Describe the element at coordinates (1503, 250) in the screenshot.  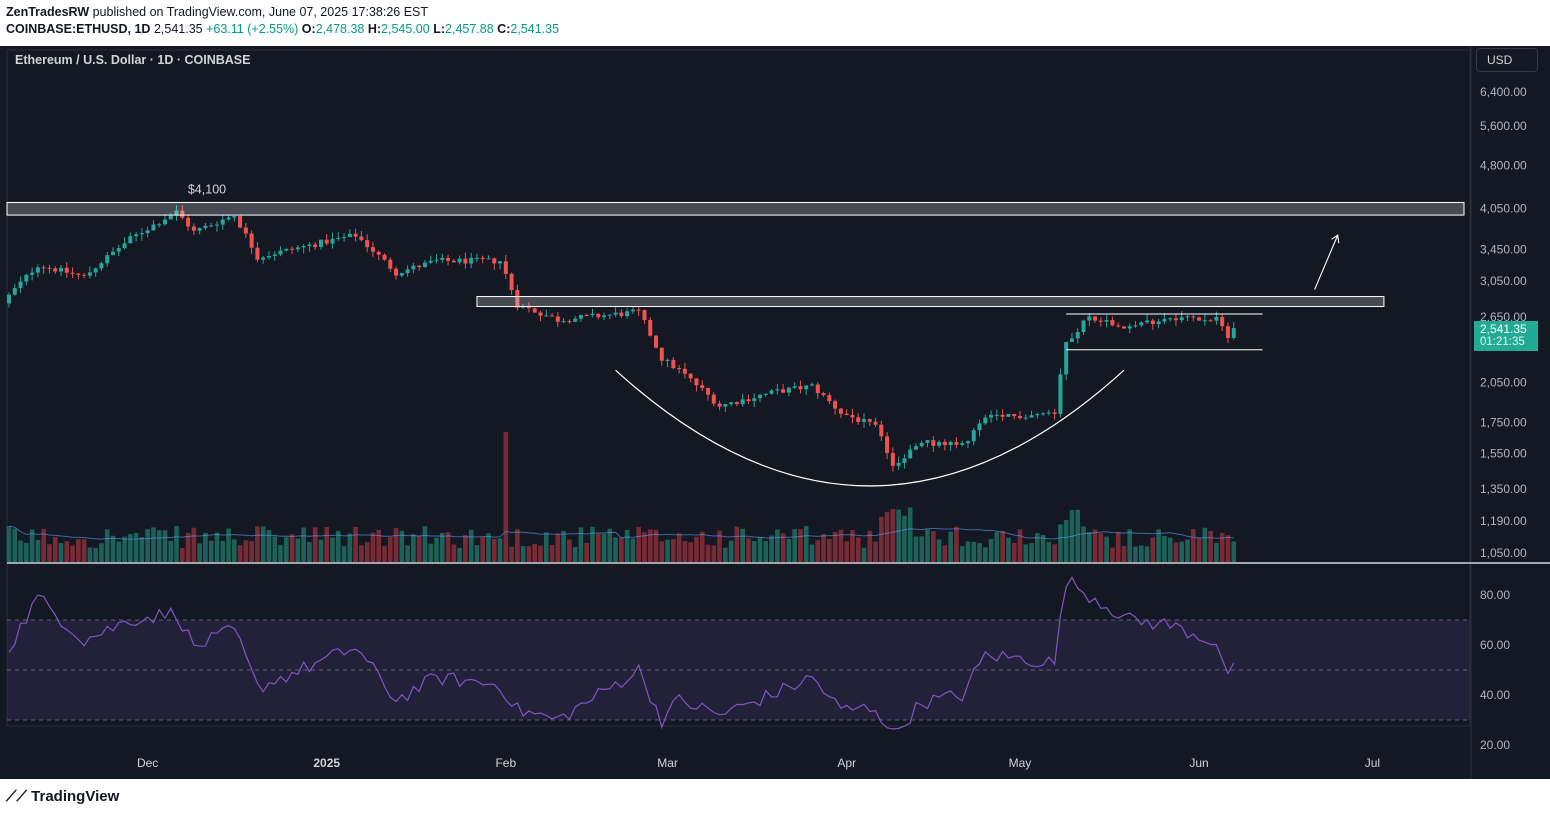
I see `price-tick-label: 3,450.00` at that location.